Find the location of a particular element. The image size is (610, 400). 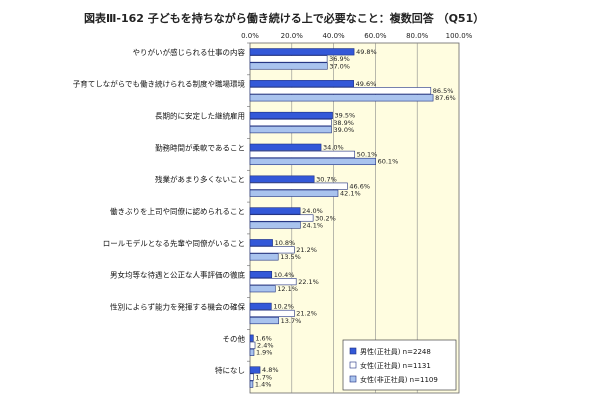

category-label: 長期的に安定した継続雇用 is located at coordinates (200, 116).